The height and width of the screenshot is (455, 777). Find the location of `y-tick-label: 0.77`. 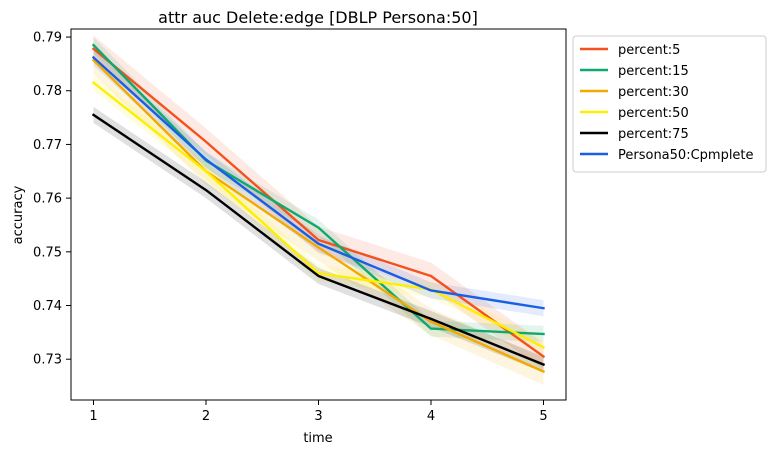

y-tick-label: 0.77 is located at coordinates (47, 145).